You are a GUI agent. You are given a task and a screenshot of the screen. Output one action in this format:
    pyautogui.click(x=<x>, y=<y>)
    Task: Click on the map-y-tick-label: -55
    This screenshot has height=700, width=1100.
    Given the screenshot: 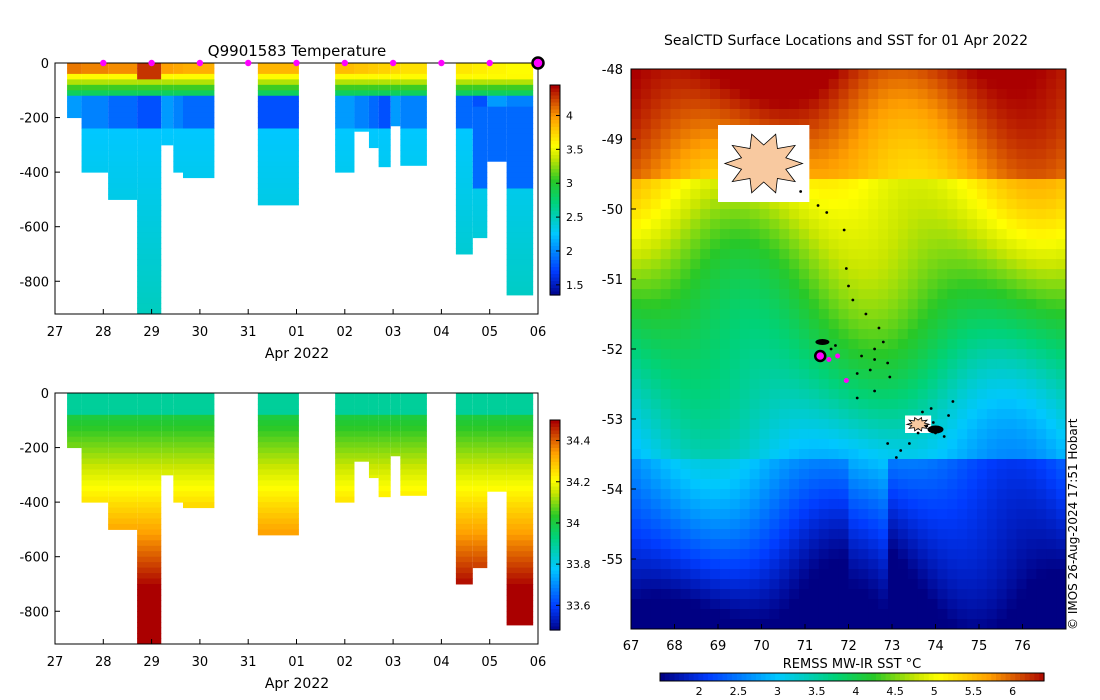 What is the action you would take?
    pyautogui.click(x=612, y=560)
    